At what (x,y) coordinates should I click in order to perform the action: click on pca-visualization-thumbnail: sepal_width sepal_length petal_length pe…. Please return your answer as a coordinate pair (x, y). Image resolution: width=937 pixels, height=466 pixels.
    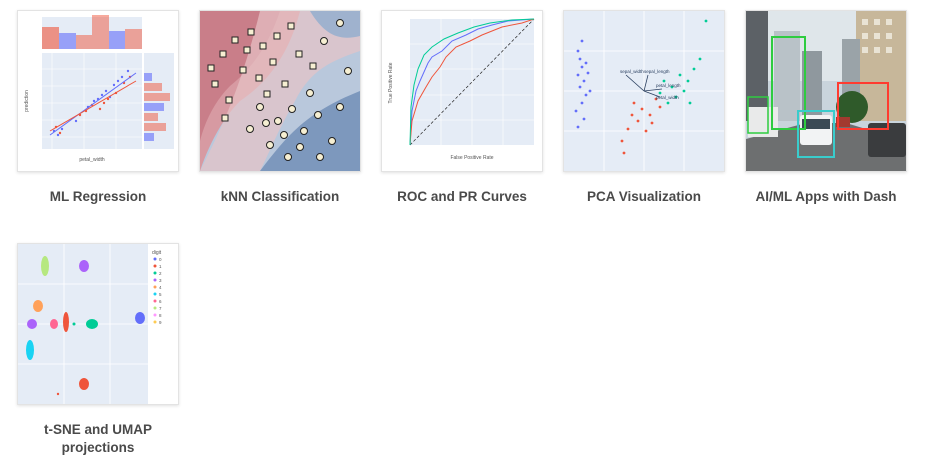
    Looking at the image, I should click on (644, 91).